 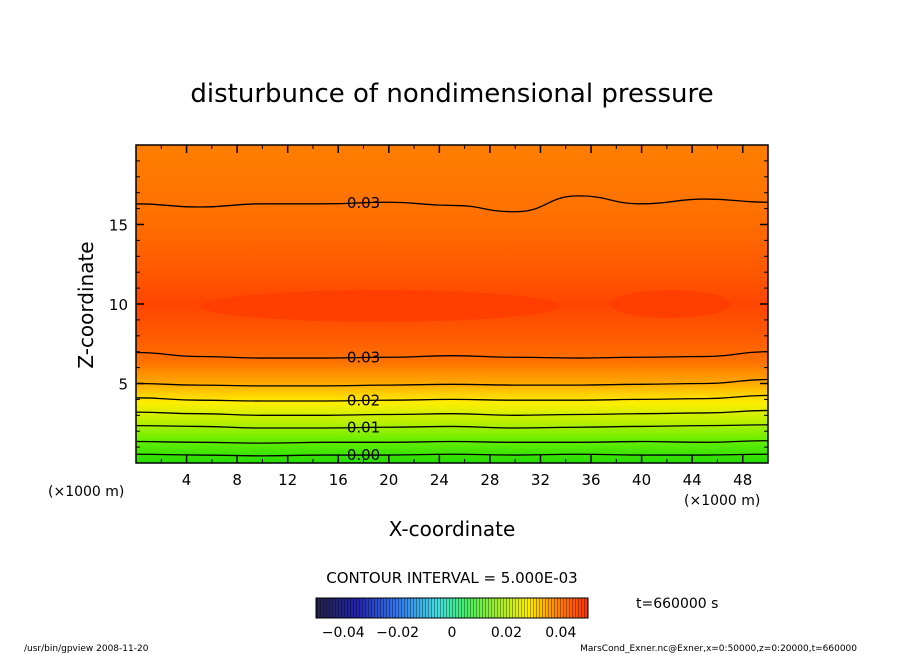 I want to click on x-tick-label: 16, so click(x=338, y=480).